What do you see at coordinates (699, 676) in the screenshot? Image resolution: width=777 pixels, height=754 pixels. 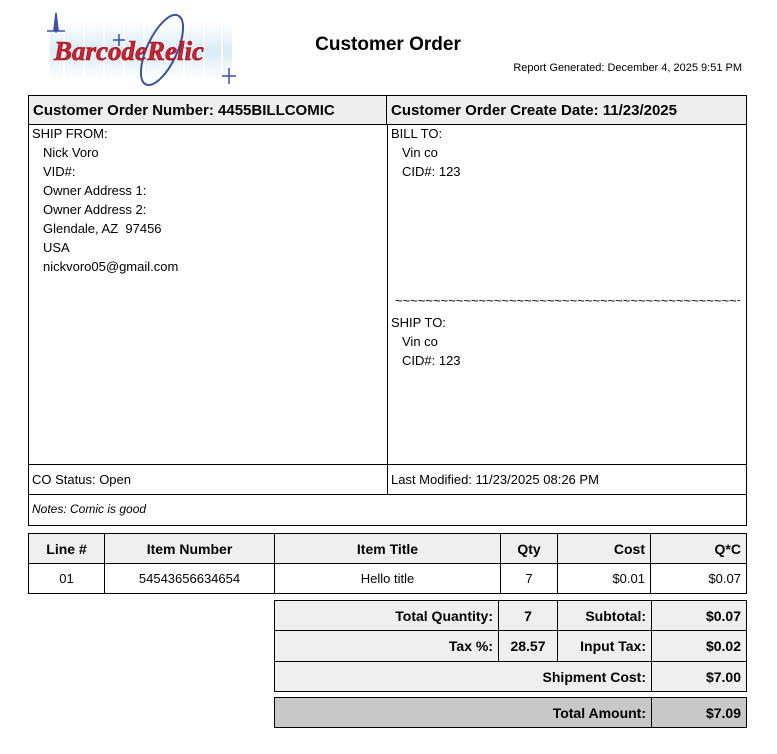 I see `shipment-cost: $7.00` at bounding box center [699, 676].